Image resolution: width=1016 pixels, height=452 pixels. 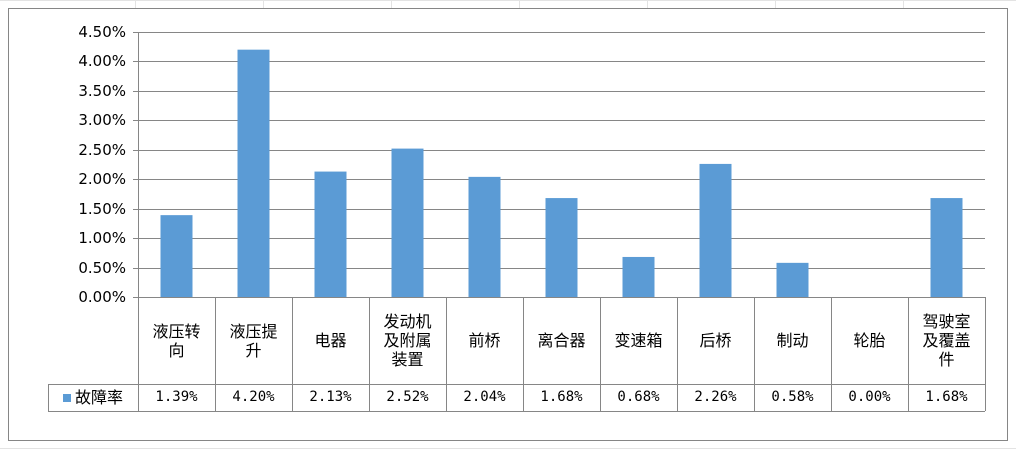 I want to click on y-tick-label: 2.00%, so click(x=102, y=179).